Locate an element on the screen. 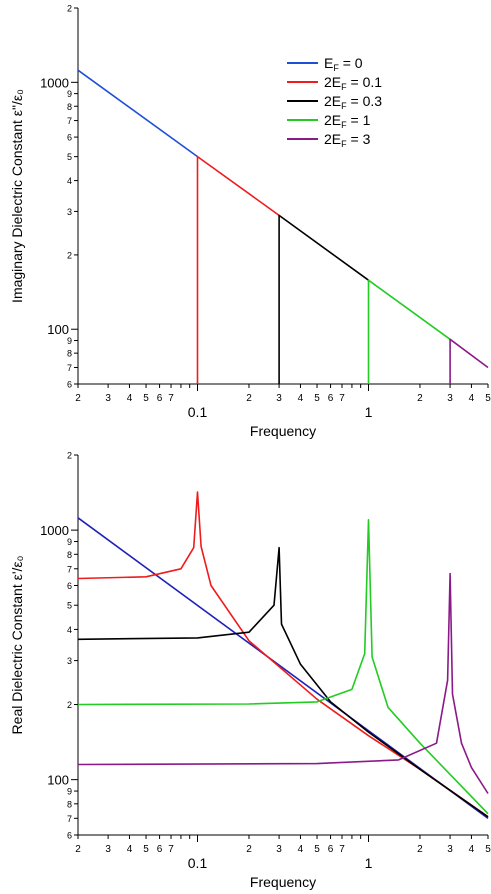  y-axis-label: Imaginary Dielectric Constant ε"/ε₀ is located at coordinates (17, 196).